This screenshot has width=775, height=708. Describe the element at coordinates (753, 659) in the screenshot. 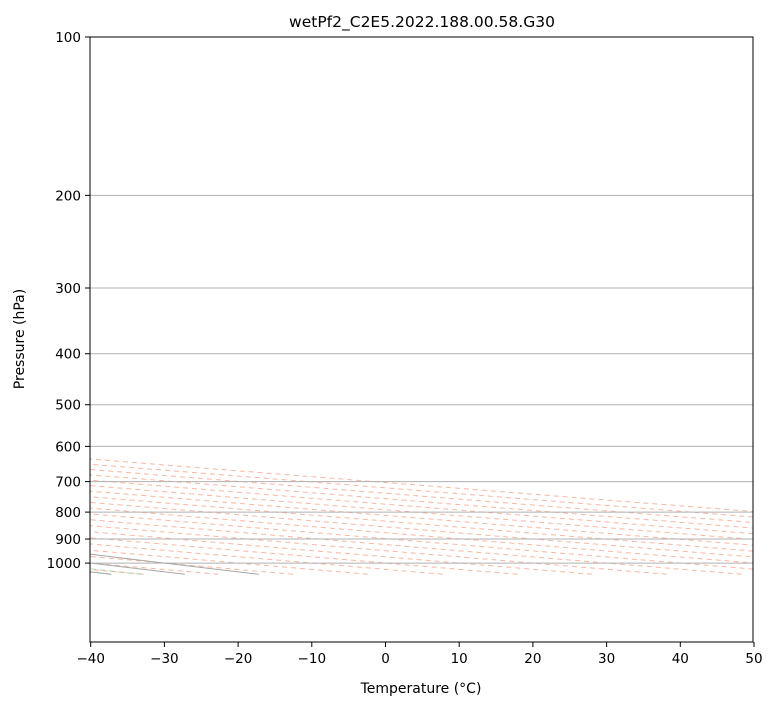

I see `x-tick-label: 50` at that location.